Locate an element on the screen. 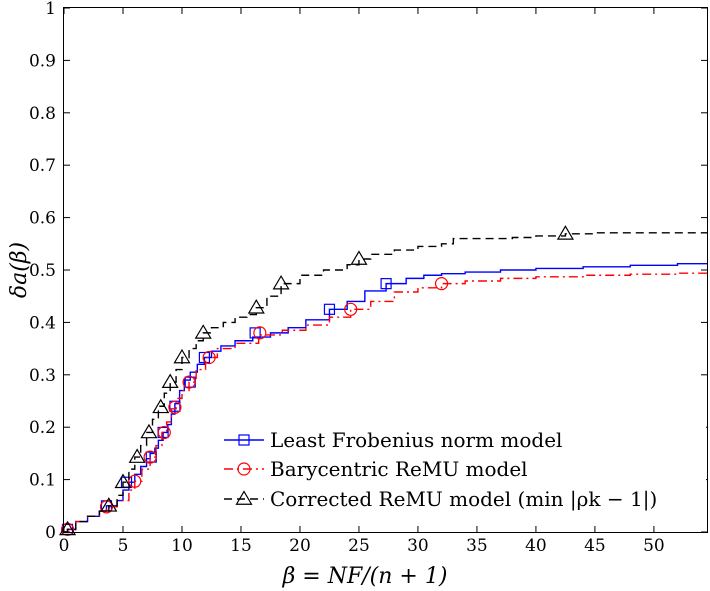  legend-entry: Least Frobenius norm model is located at coordinates (393, 440).